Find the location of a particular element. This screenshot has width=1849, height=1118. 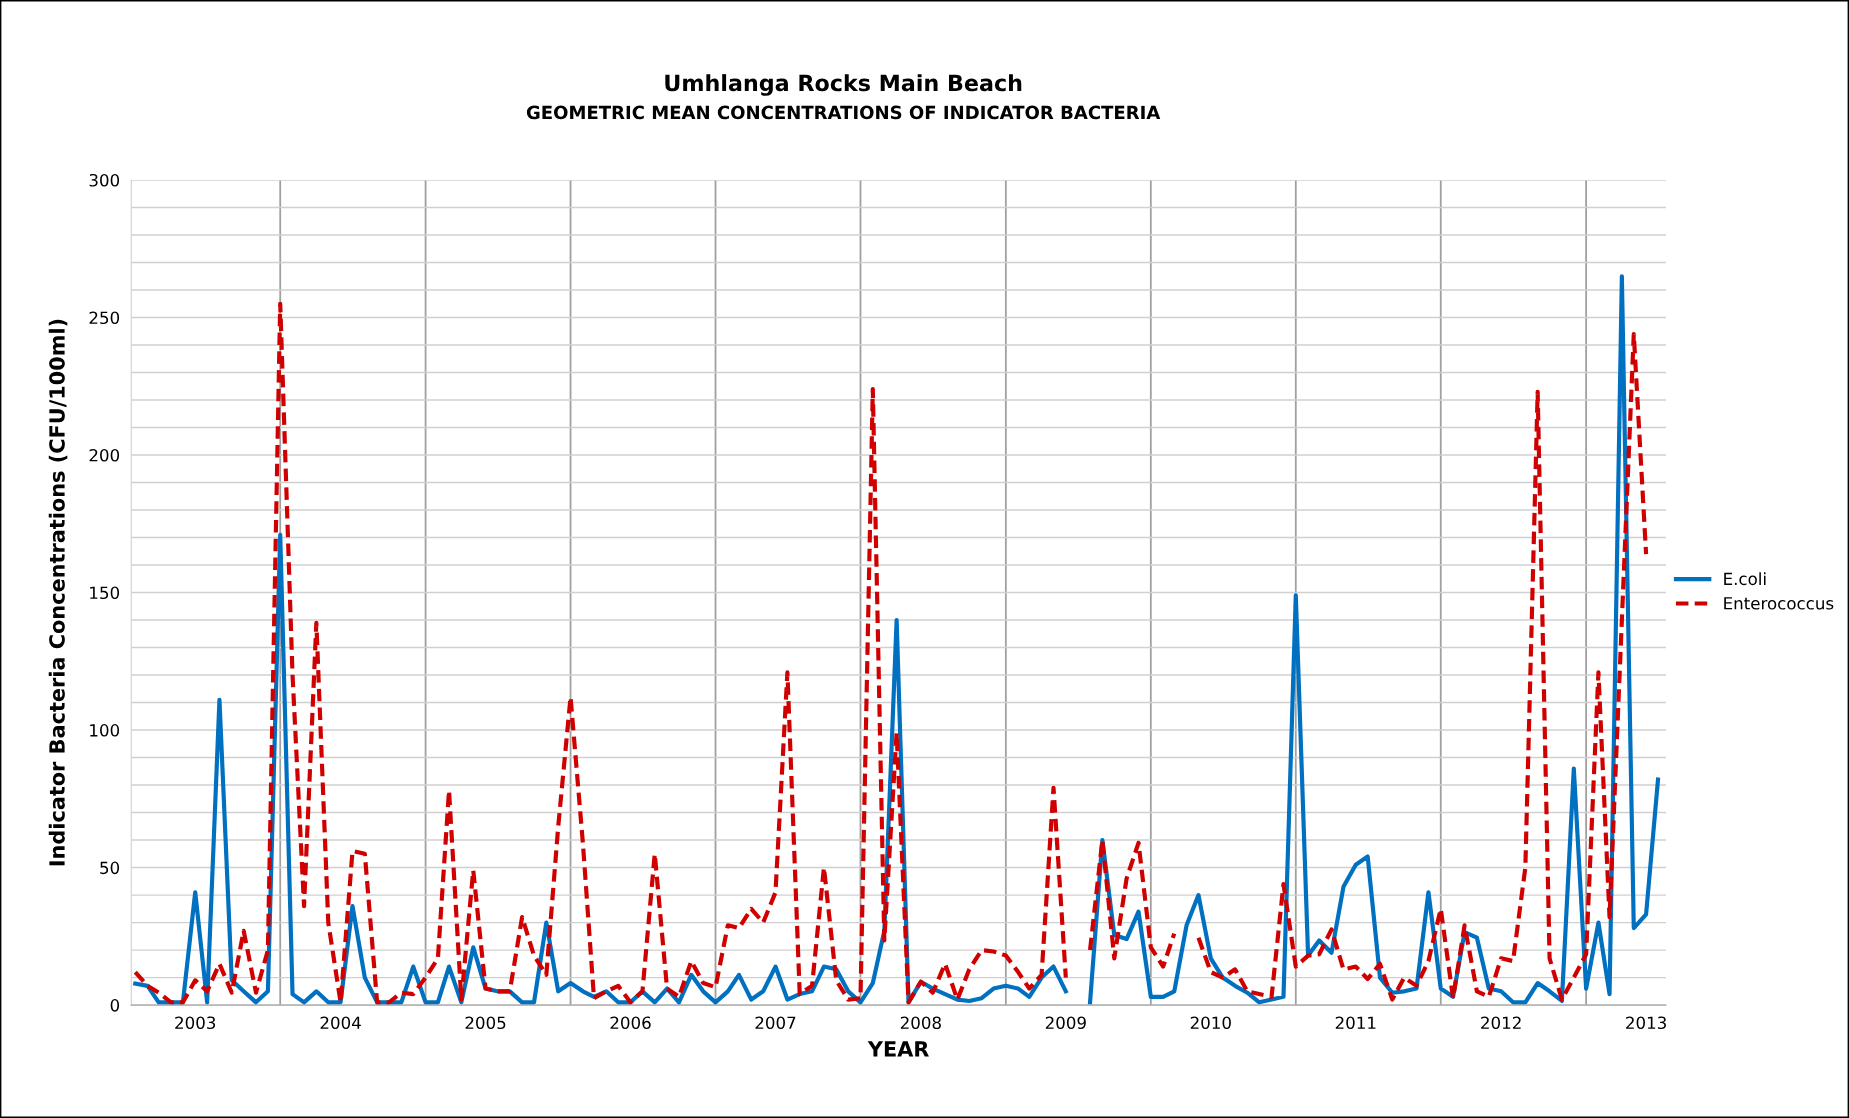

y-axis-title: Indicator Bacteria Concentrations (CFU/100ml) is located at coordinates (58, 592).